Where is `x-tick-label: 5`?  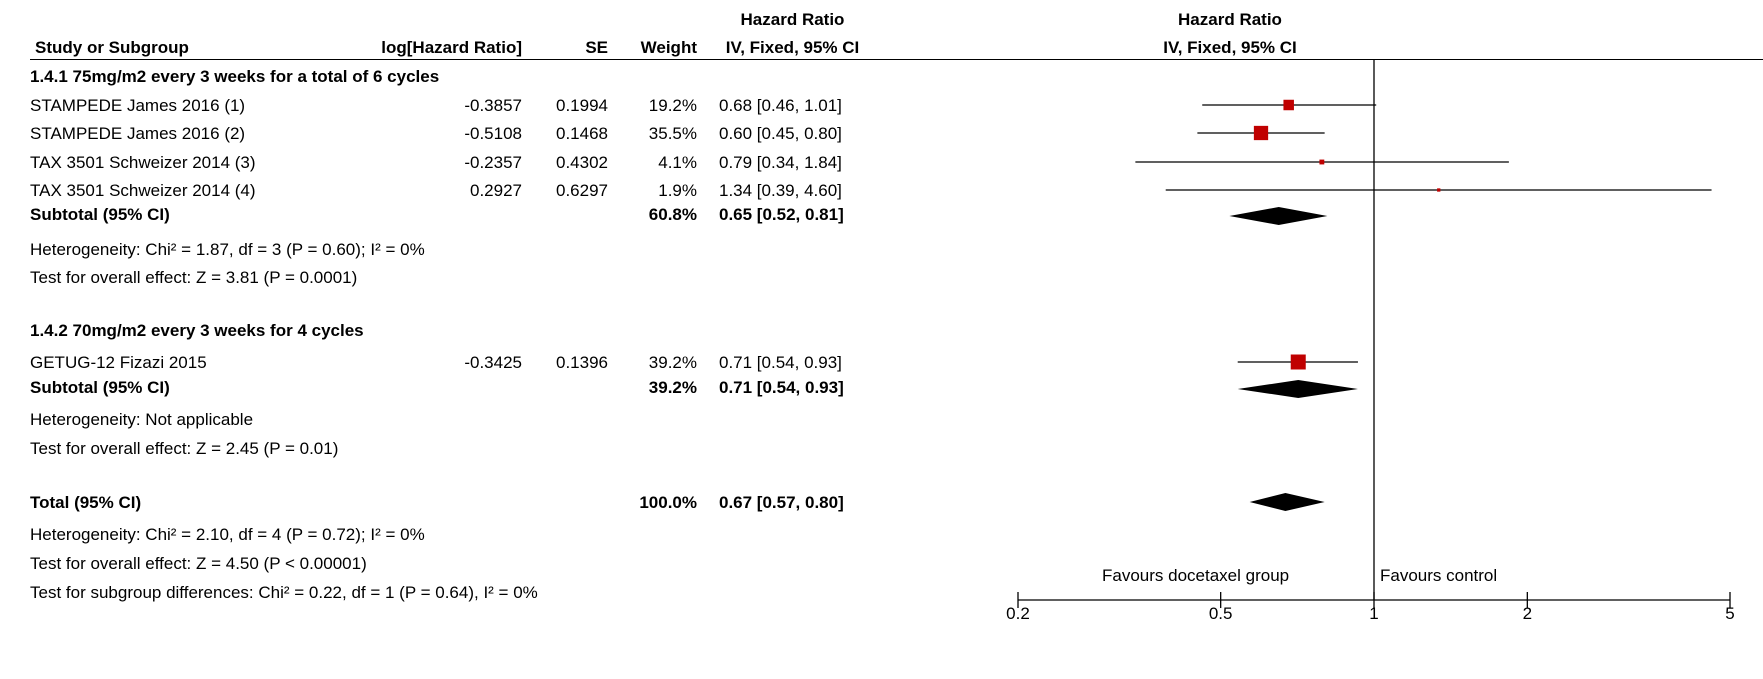 x-tick-label: 5 is located at coordinates (1729, 613).